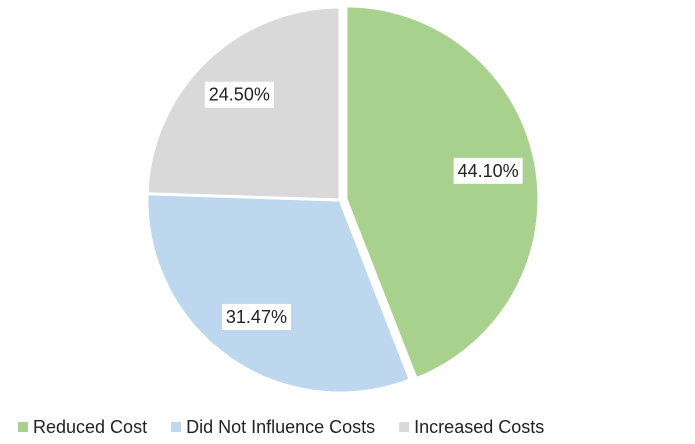 The image size is (695, 444). I want to click on legend-label: Reduced Cost, so click(90, 427).